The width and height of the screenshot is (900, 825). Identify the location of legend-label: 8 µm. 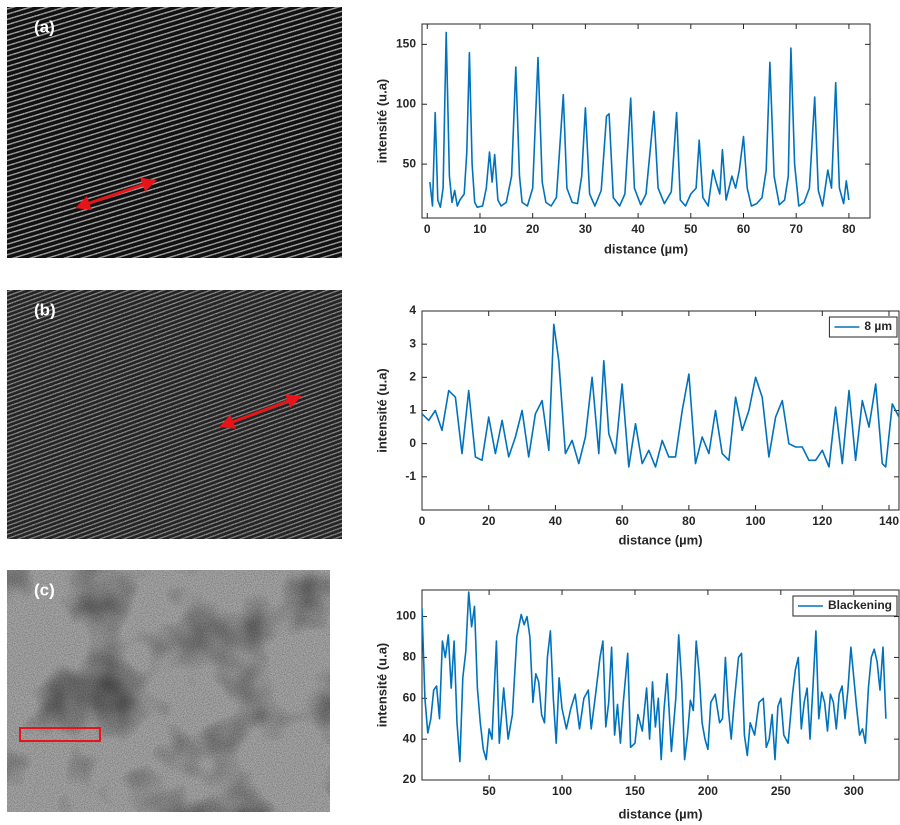
(878, 326).